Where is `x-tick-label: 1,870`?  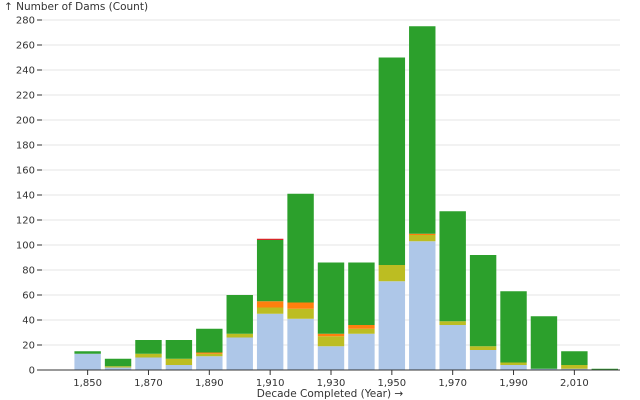 x-tick-label: 1,870 is located at coordinates (148, 383).